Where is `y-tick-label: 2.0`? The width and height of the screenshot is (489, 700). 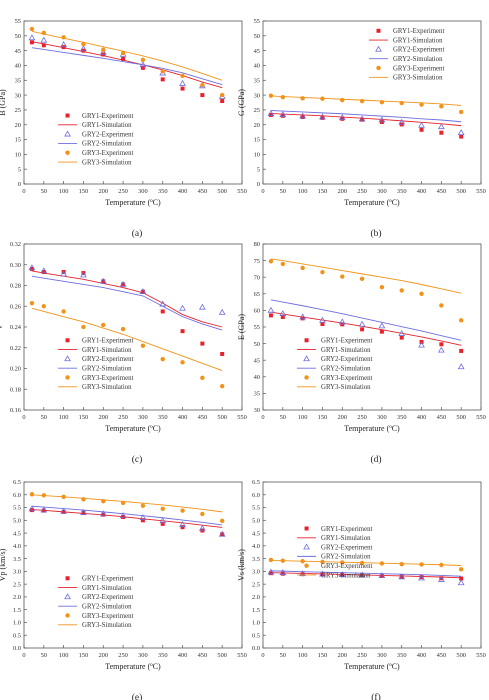 y-tick-label: 2.0 is located at coordinates (17, 597).